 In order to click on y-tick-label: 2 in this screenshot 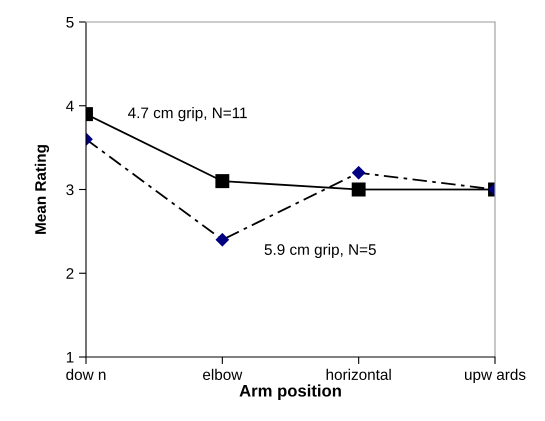, I will do `click(70, 273)`.